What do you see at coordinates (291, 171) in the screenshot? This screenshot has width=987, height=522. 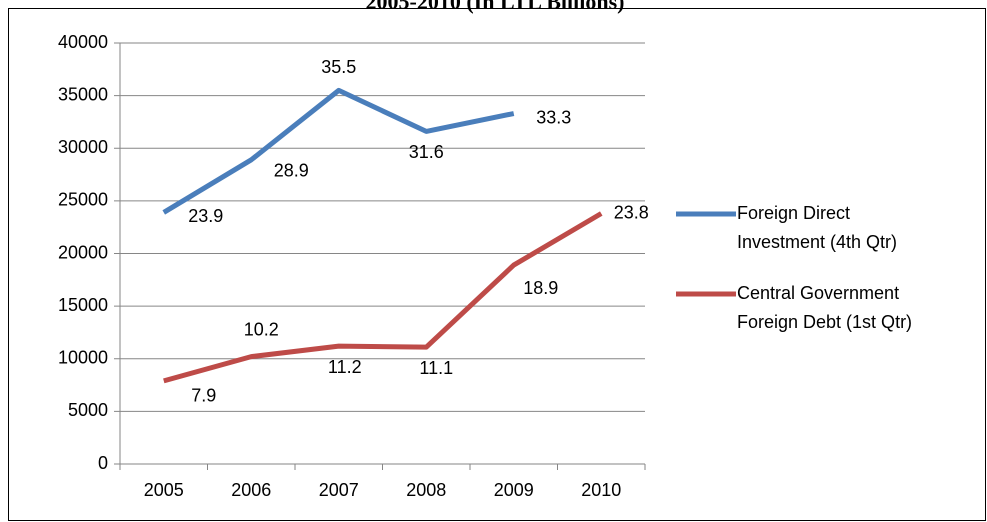 I see `data-label: 28.9` at bounding box center [291, 171].